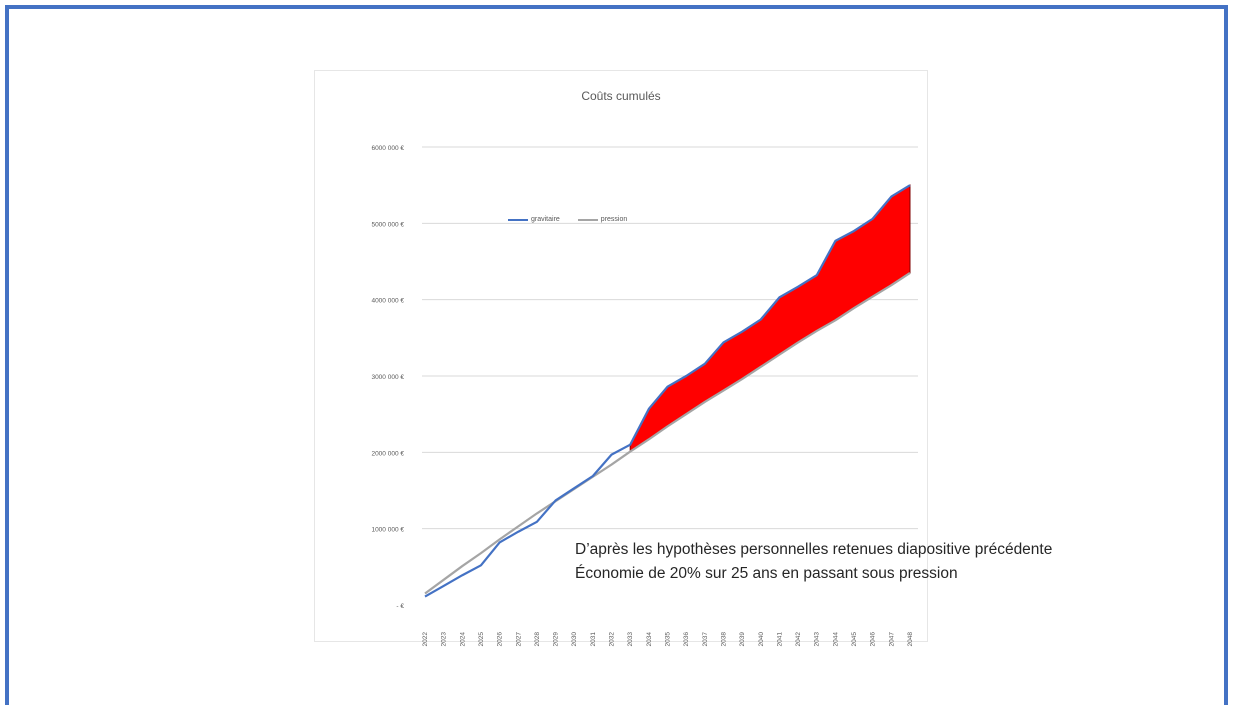 The image size is (1233, 705). I want to click on legend-item-gravitaire: gravitaire, so click(534, 219).